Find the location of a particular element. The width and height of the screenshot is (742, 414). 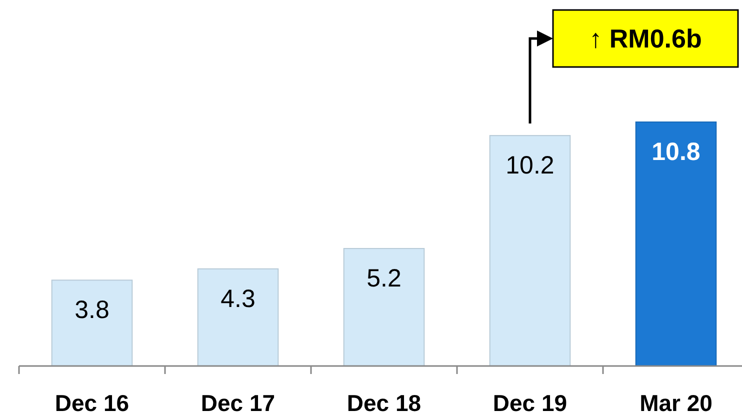

x-tick-label: Dec 18 is located at coordinates (384, 402).